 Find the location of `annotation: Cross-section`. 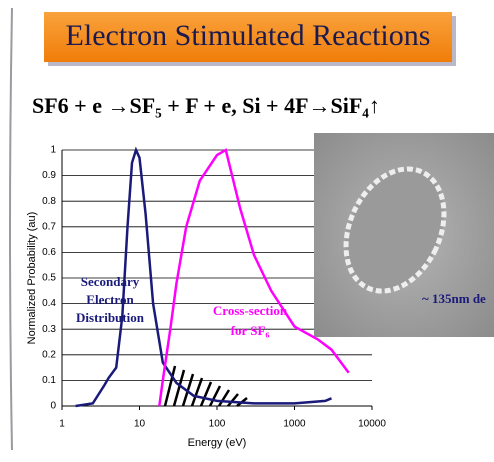

annotation: Cross-section is located at coordinates (250, 310).